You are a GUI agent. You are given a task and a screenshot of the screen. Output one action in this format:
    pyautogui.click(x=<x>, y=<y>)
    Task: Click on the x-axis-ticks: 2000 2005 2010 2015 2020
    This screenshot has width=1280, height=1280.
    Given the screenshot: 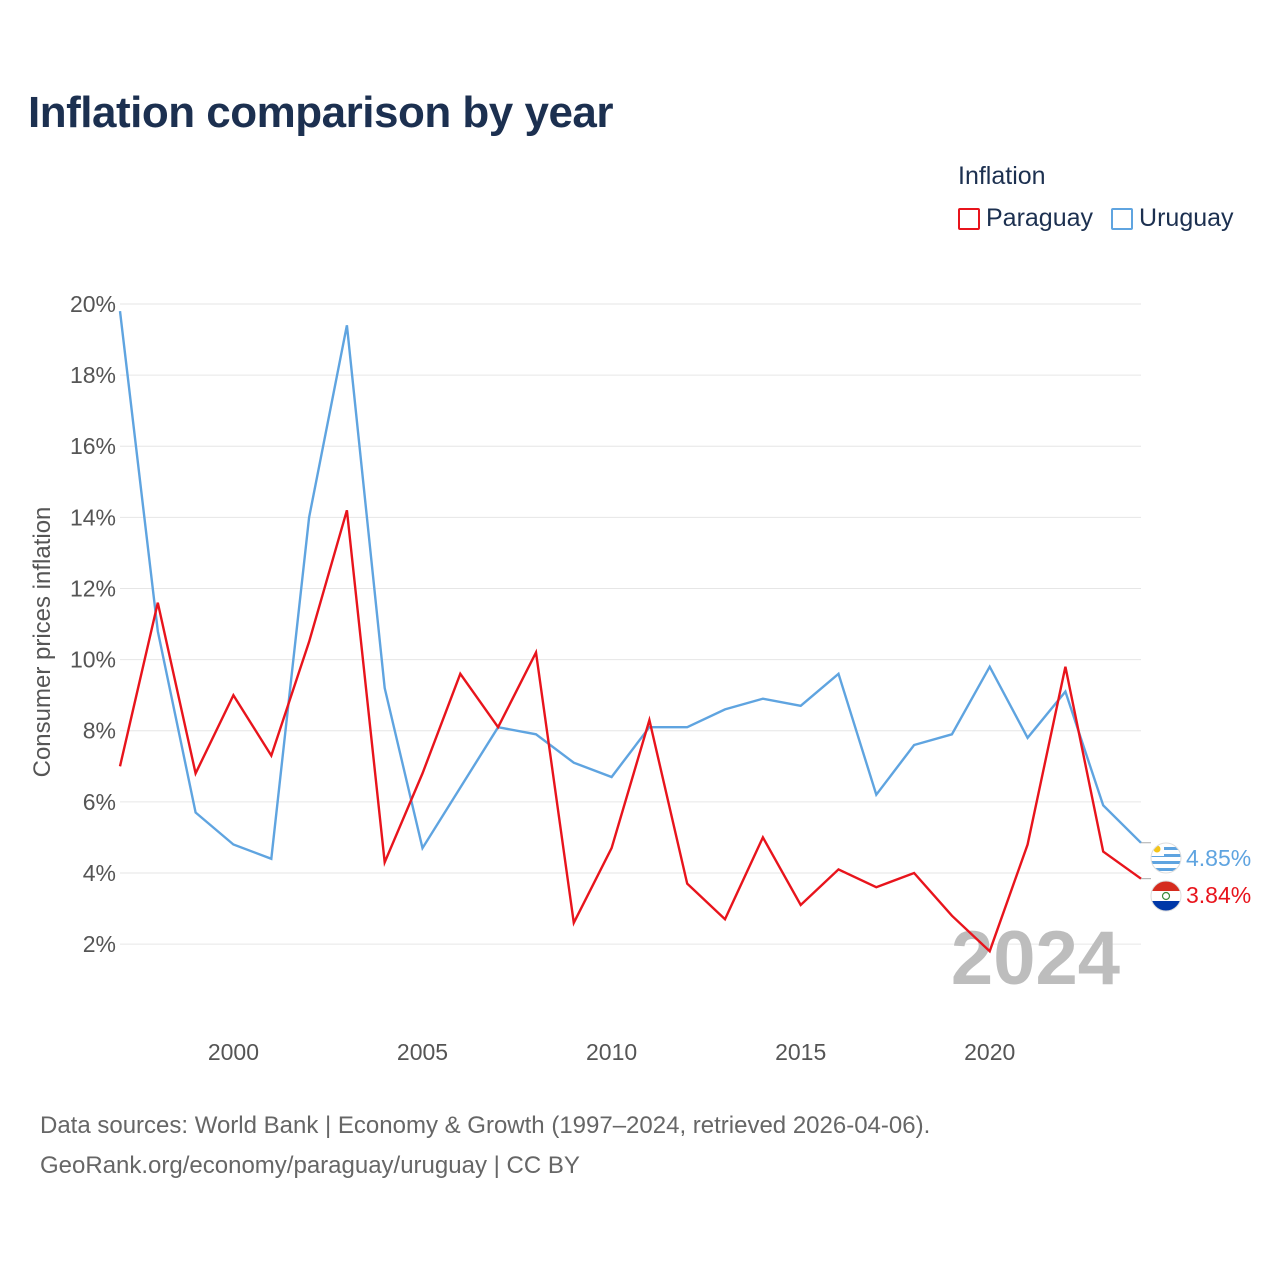 What is the action you would take?
    pyautogui.click(x=611, y=1052)
    